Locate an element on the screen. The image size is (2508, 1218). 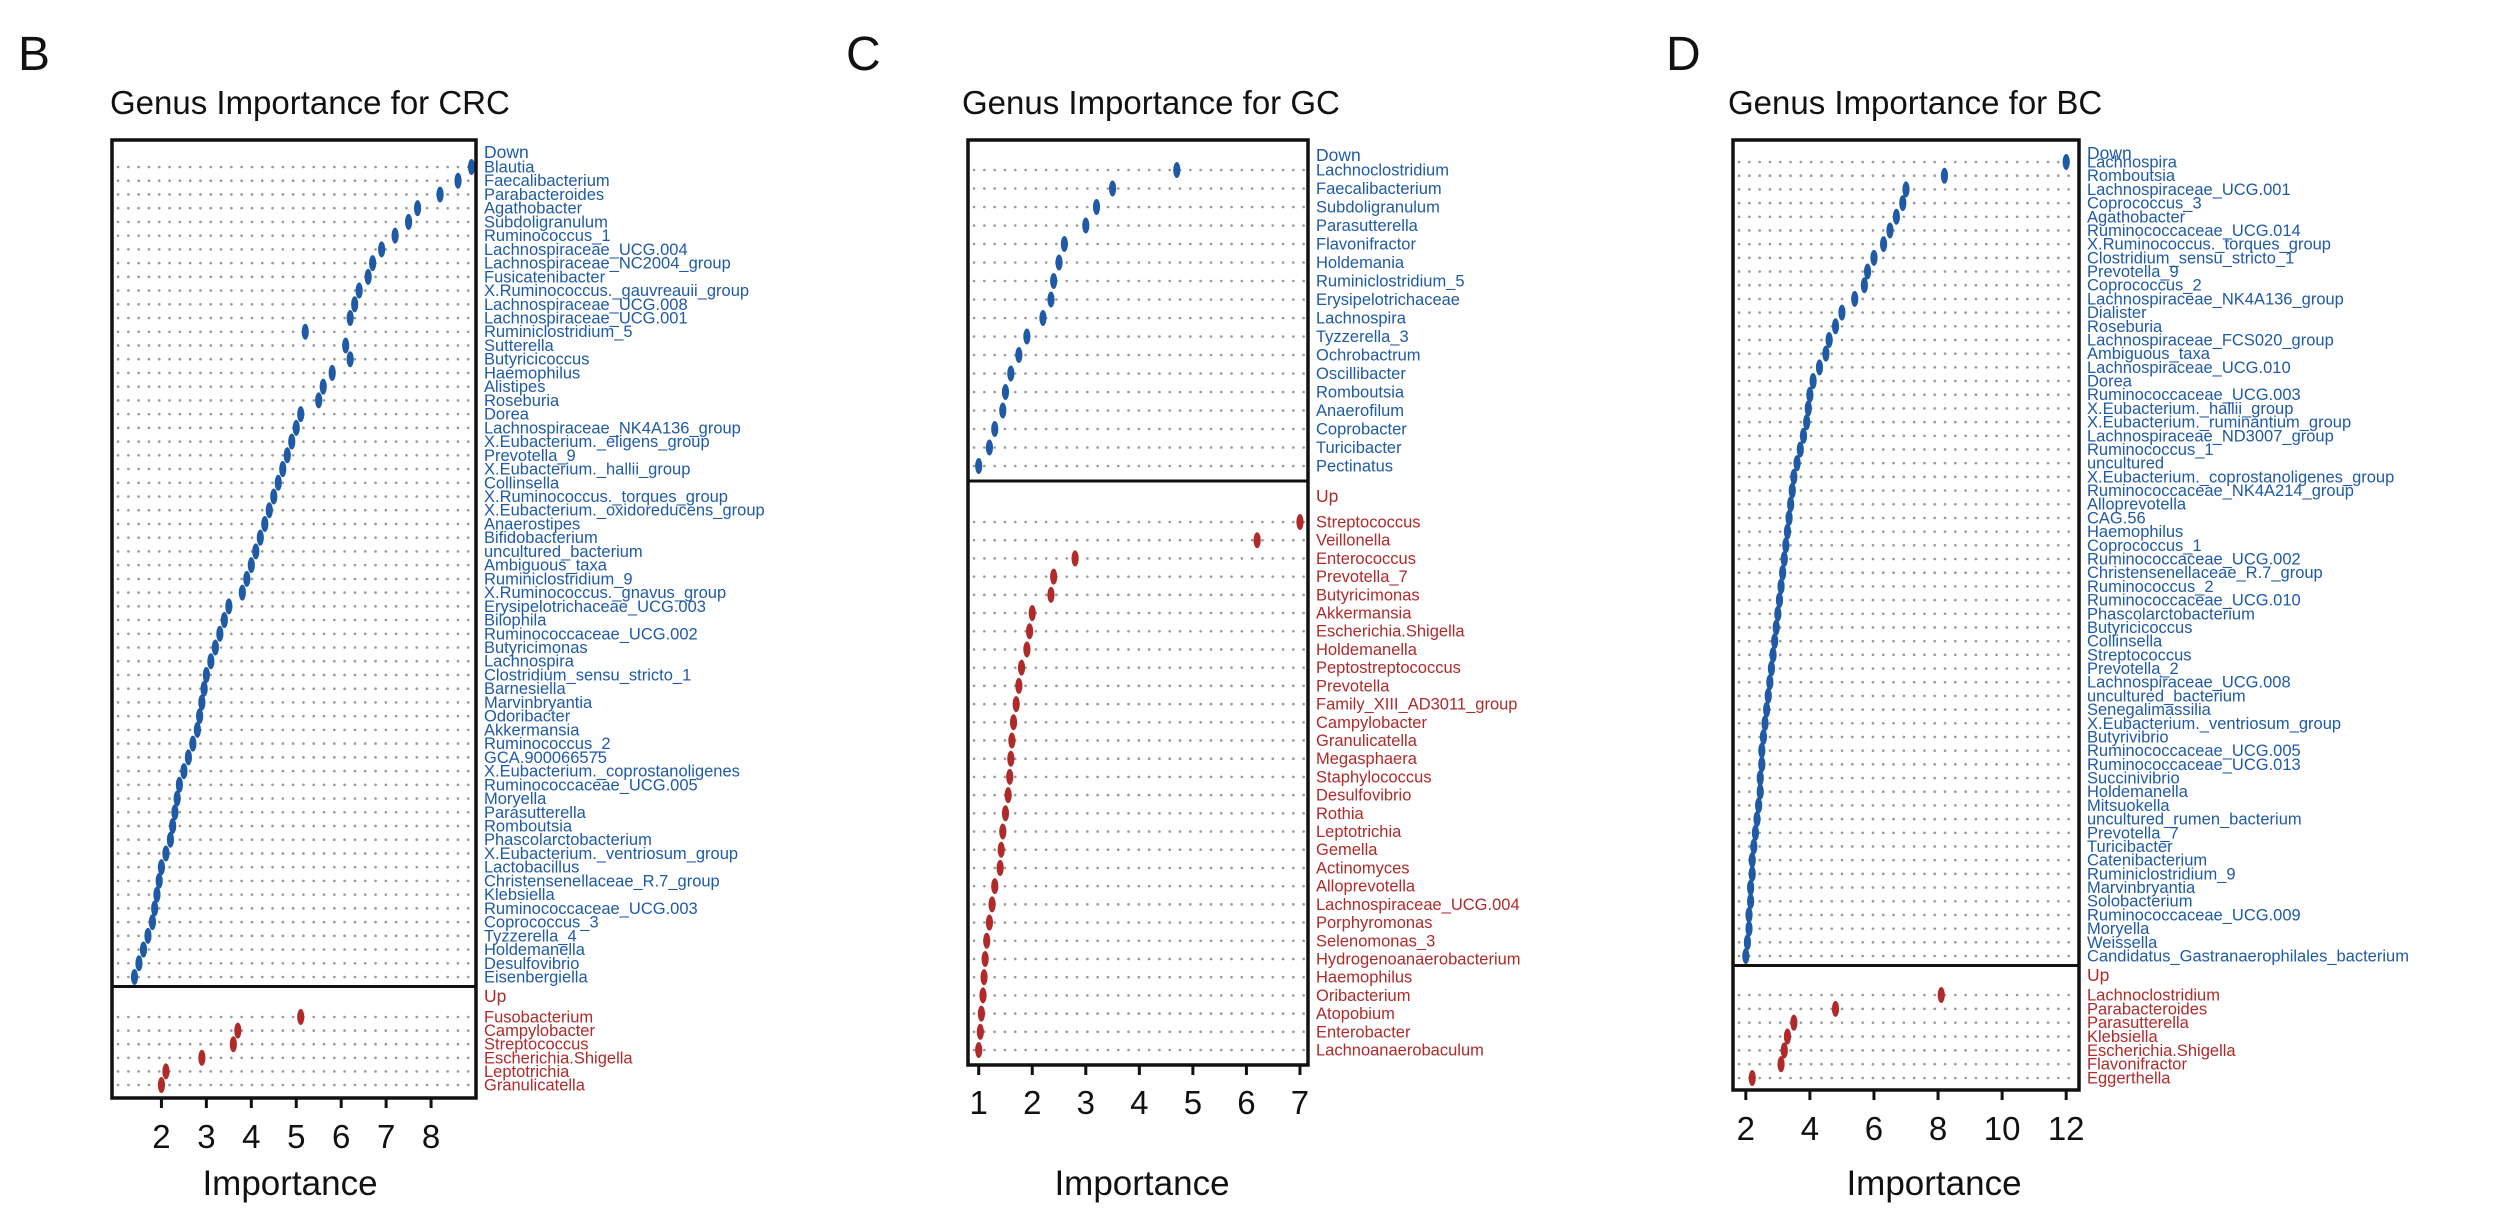
importance-point-leptotrichia is located at coordinates (1003, 831).